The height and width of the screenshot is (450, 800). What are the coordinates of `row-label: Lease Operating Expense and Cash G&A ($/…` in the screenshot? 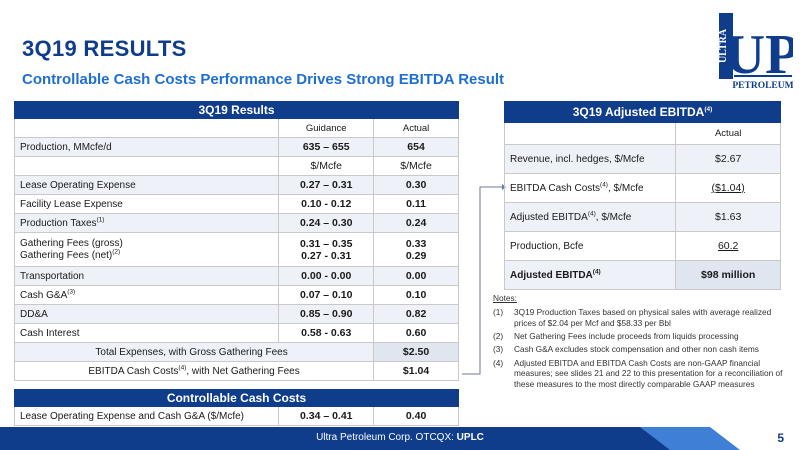 It's located at (146, 416).